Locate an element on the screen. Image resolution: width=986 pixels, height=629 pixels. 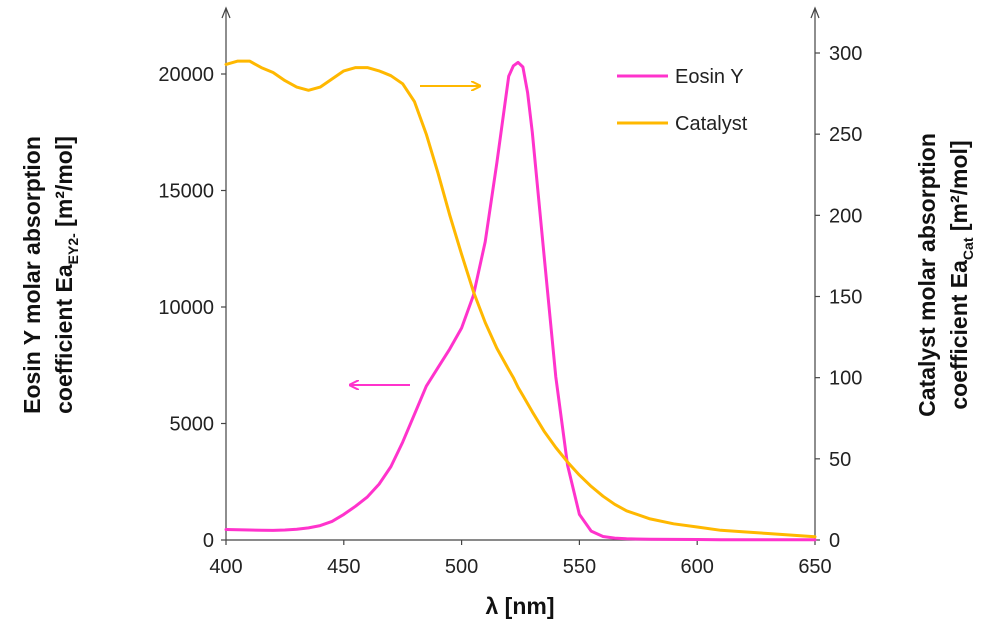
x-tick-label: 400 is located at coordinates (225, 567).